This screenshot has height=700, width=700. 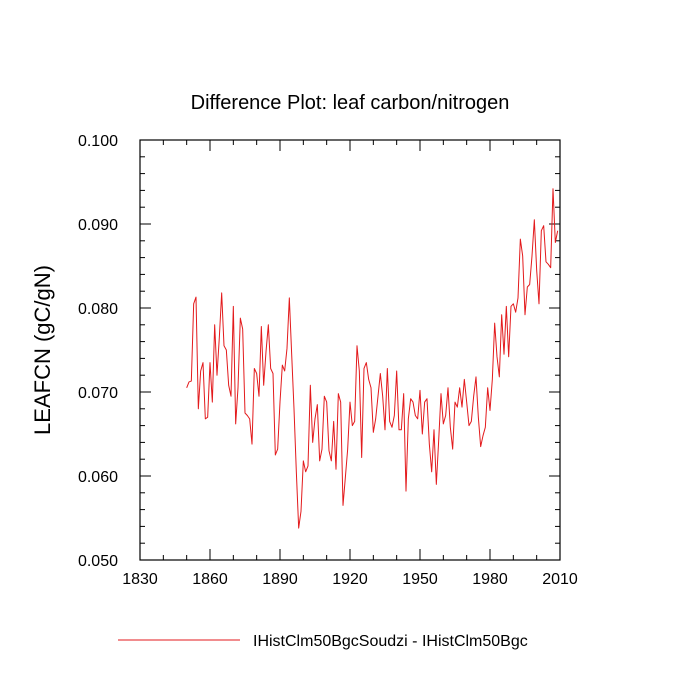 What do you see at coordinates (98, 225) in the screenshot?
I see `y-tick-label: 0.090` at bounding box center [98, 225].